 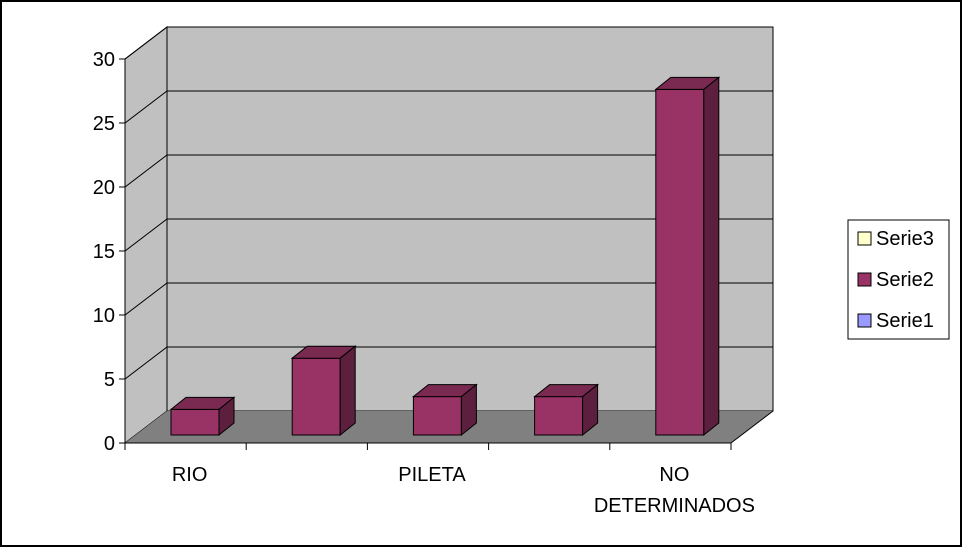 I want to click on y-tick-label: 20, so click(x=104, y=188).